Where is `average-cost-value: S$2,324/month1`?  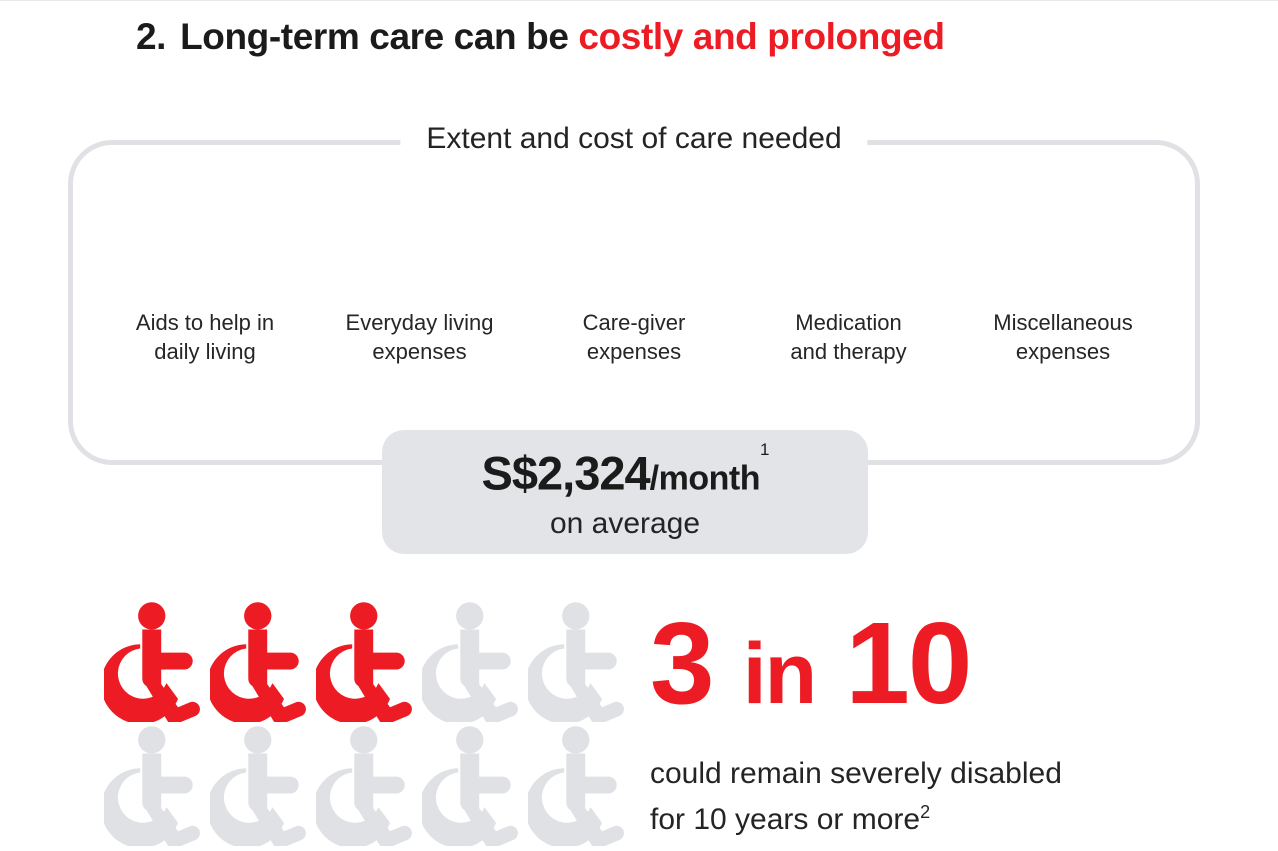
average-cost-value: S$2,324/month1 is located at coordinates (625, 472).